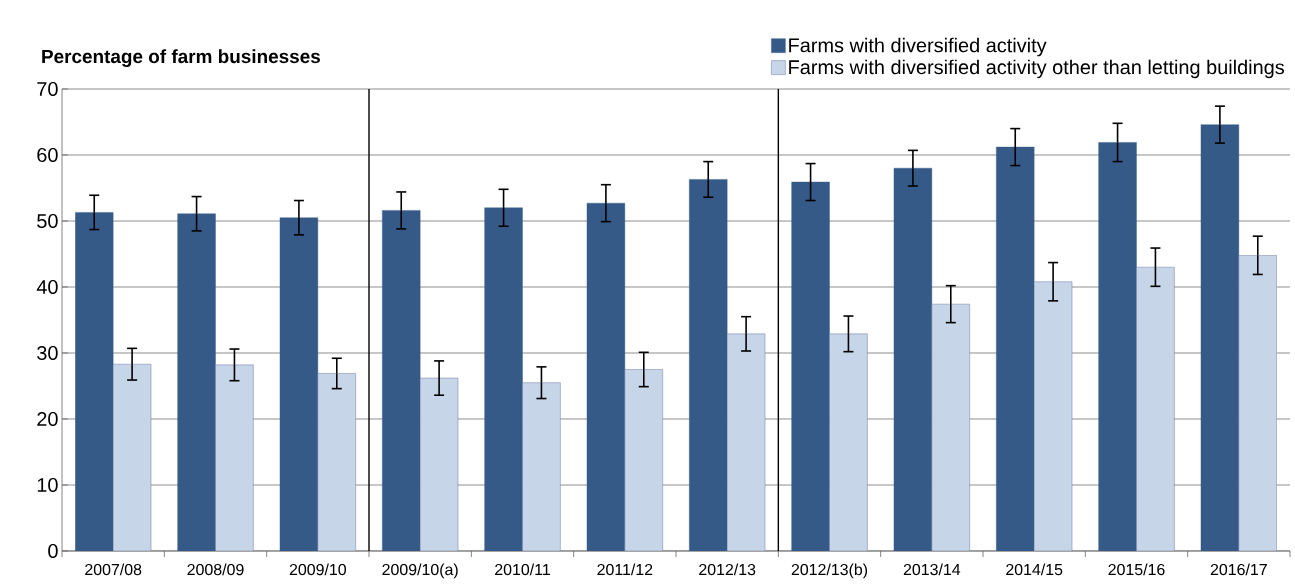  What do you see at coordinates (215, 569) in the screenshot?
I see `x-tick-label: 2008/09` at bounding box center [215, 569].